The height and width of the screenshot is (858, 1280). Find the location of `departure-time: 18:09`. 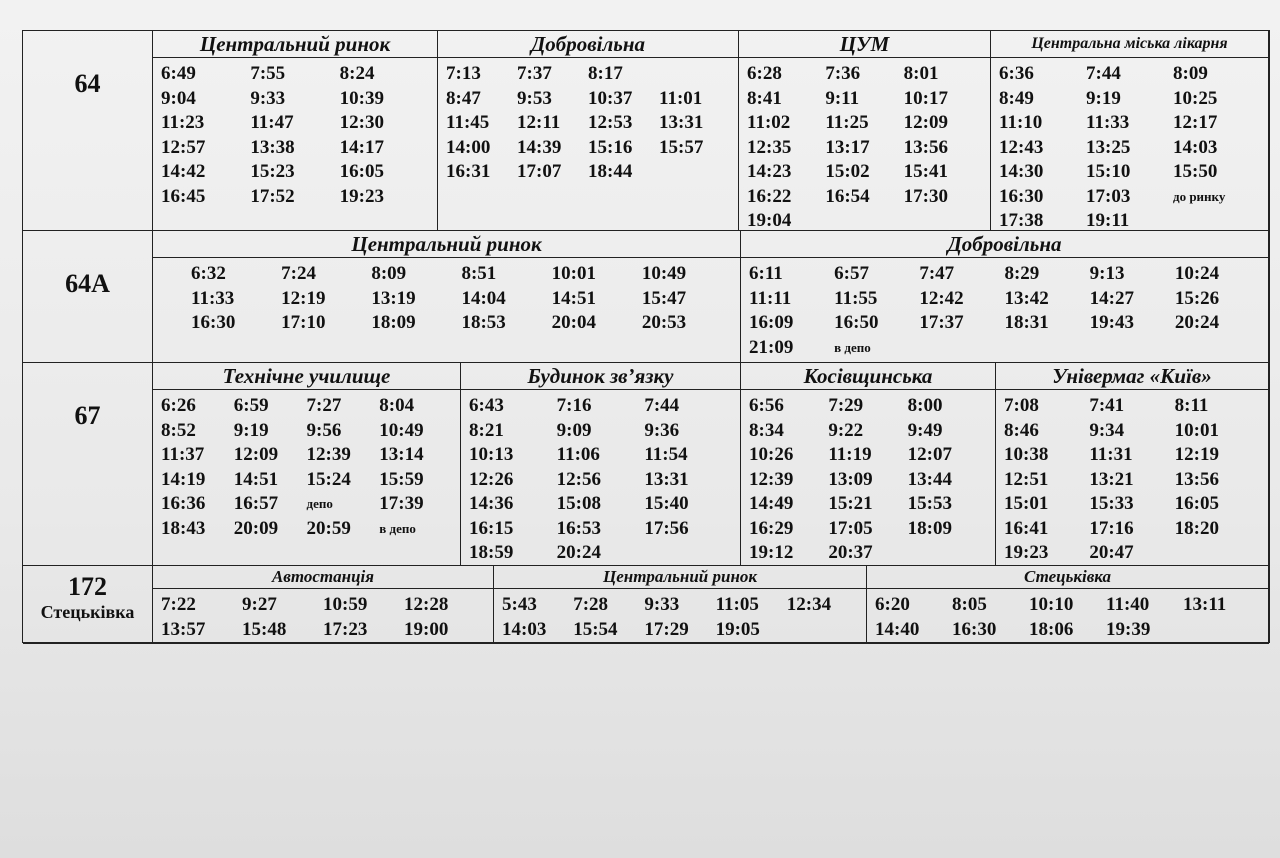

departure-time: 18:09 is located at coordinates (929, 528).